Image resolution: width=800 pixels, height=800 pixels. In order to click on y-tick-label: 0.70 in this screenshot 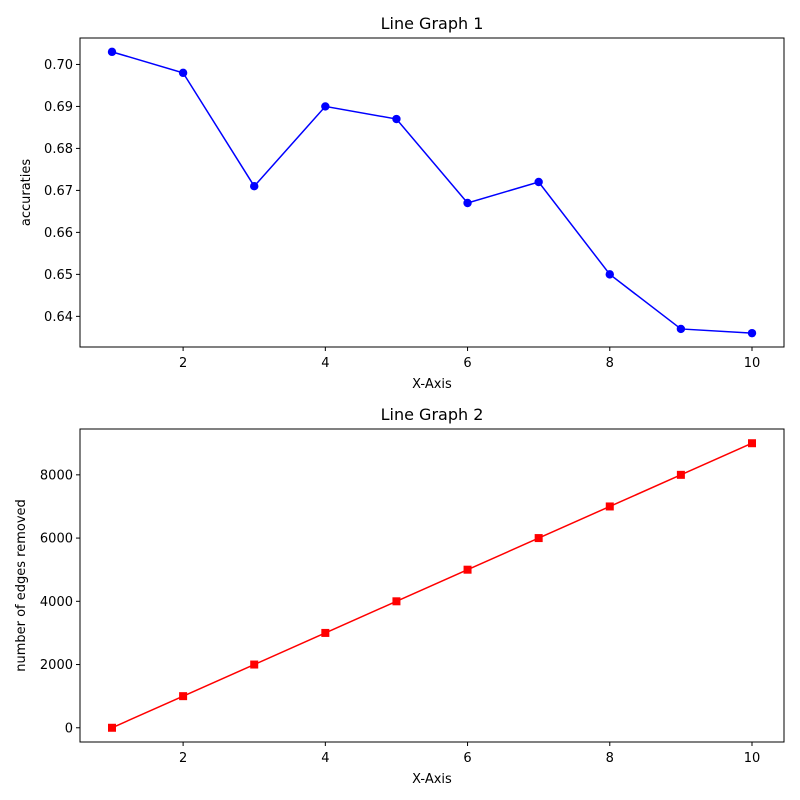, I will do `click(58, 65)`.